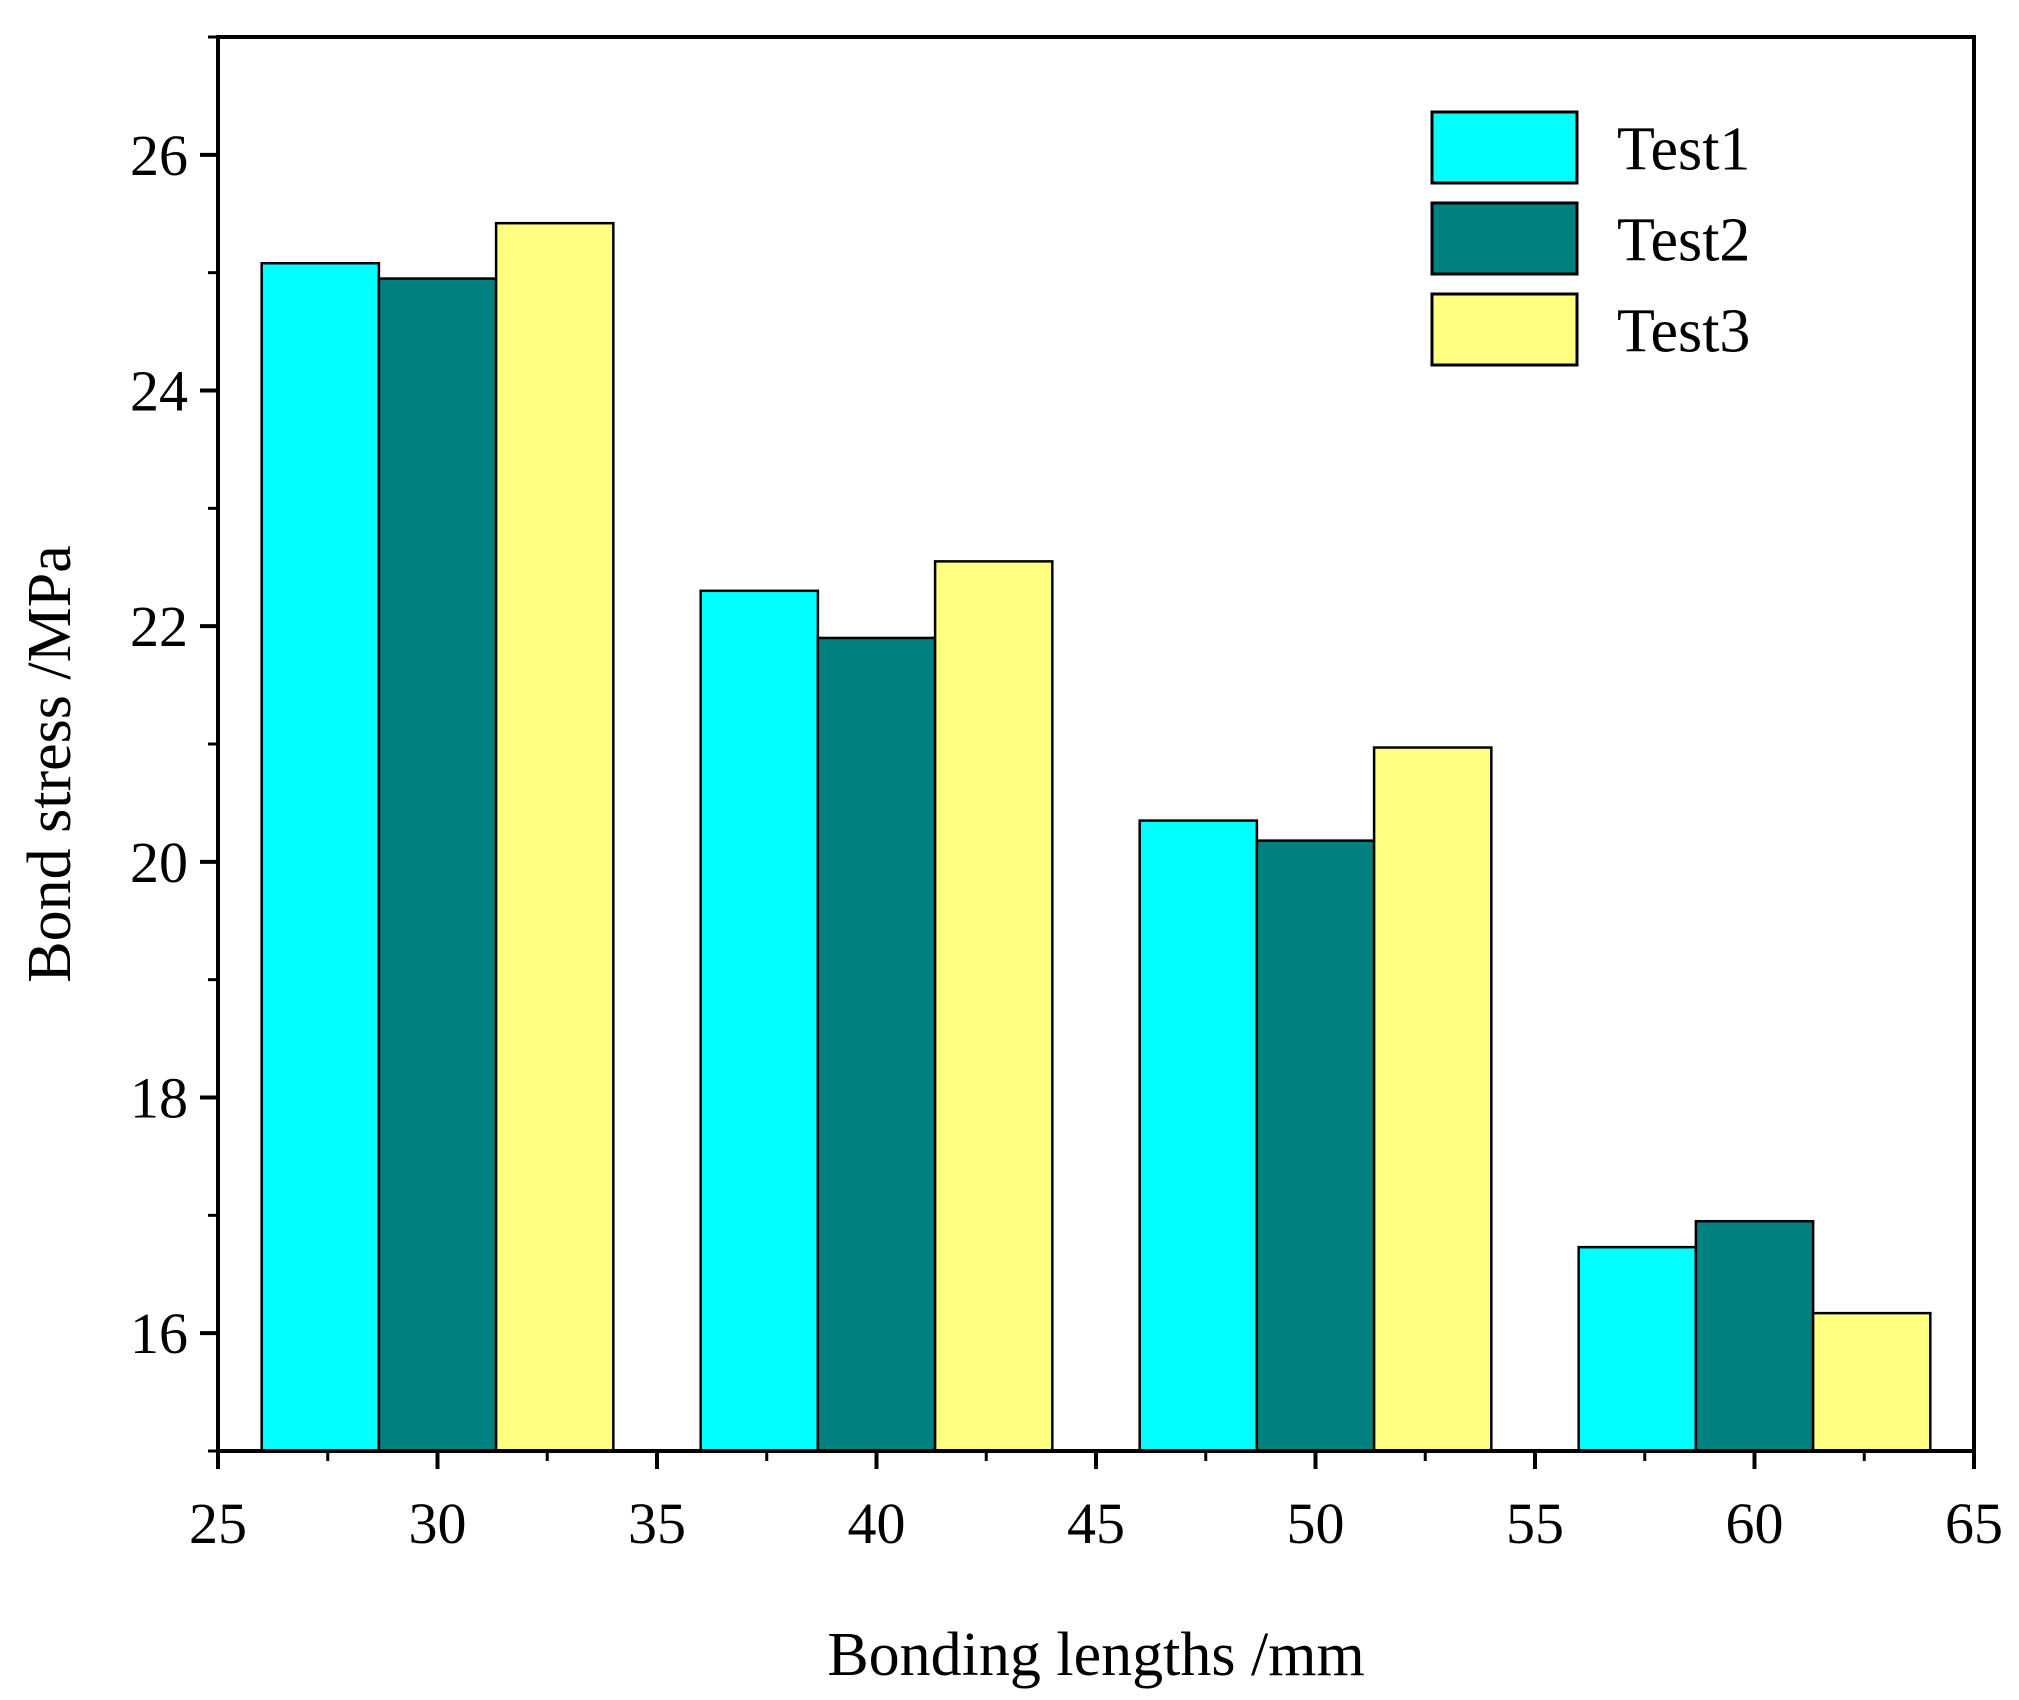 The height and width of the screenshot is (1700, 2019). What do you see at coordinates (1504, 238) in the screenshot?
I see `legend-swatch-test2` at bounding box center [1504, 238].